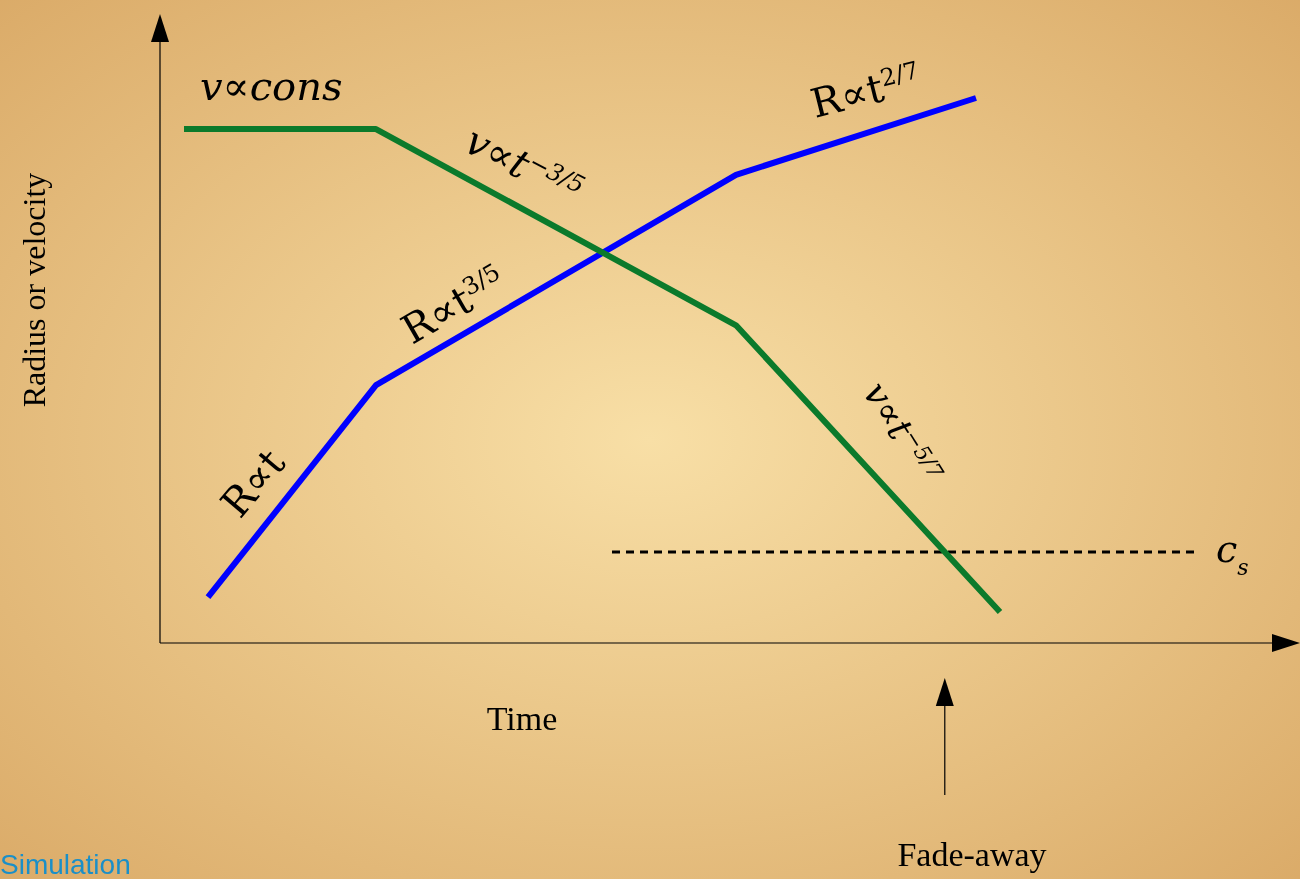 The width and height of the screenshot is (1300, 879). I want to click on text: Simulation, so click(65, 864).